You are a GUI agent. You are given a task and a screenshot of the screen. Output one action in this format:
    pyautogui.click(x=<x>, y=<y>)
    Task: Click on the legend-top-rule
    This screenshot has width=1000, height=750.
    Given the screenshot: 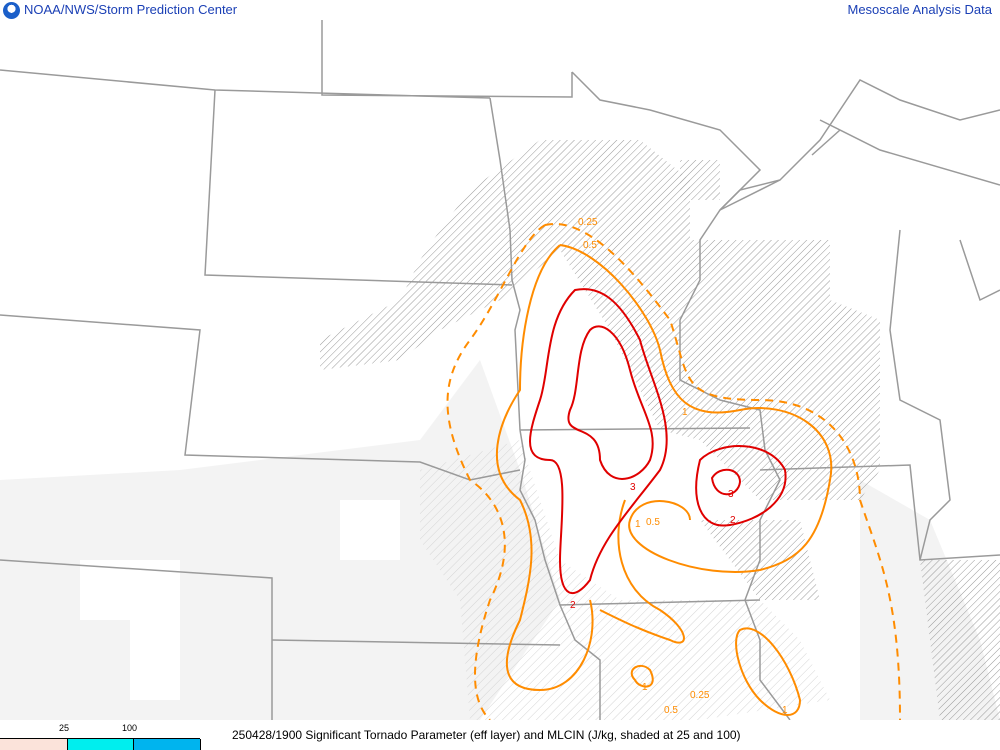 What is the action you would take?
    pyautogui.click(x=100, y=738)
    